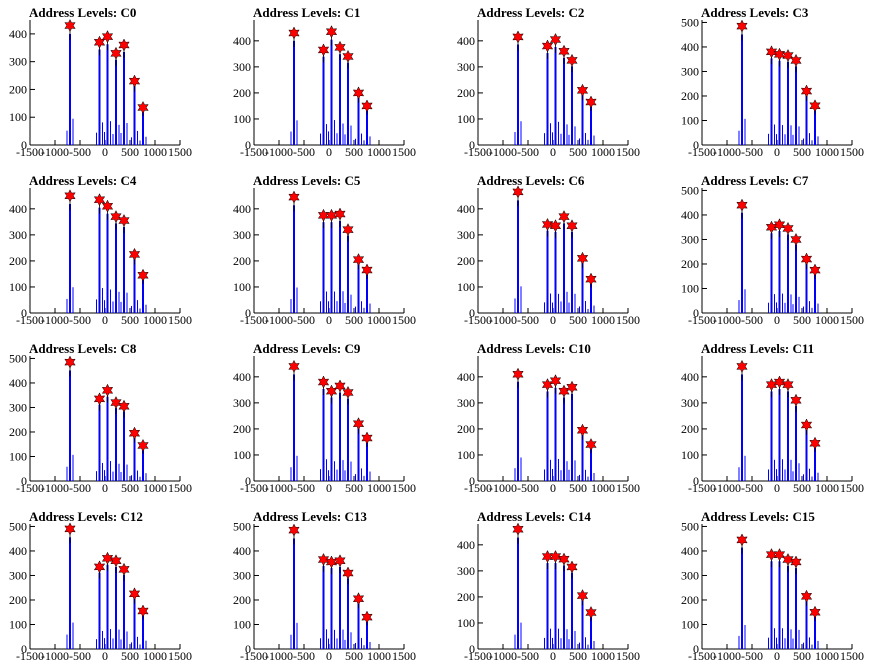  Describe the element at coordinates (155, 656) in the screenshot. I see `x-tick-label: 1000` at that location.